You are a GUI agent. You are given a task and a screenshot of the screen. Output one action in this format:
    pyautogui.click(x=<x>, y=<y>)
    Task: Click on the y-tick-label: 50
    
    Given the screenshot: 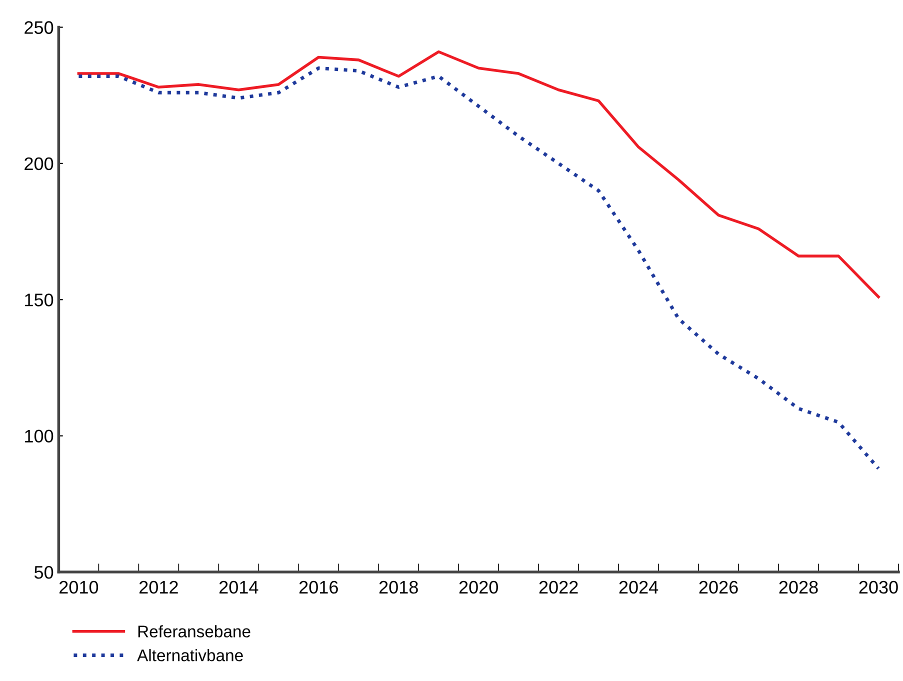 What is the action you would take?
    pyautogui.click(x=44, y=572)
    